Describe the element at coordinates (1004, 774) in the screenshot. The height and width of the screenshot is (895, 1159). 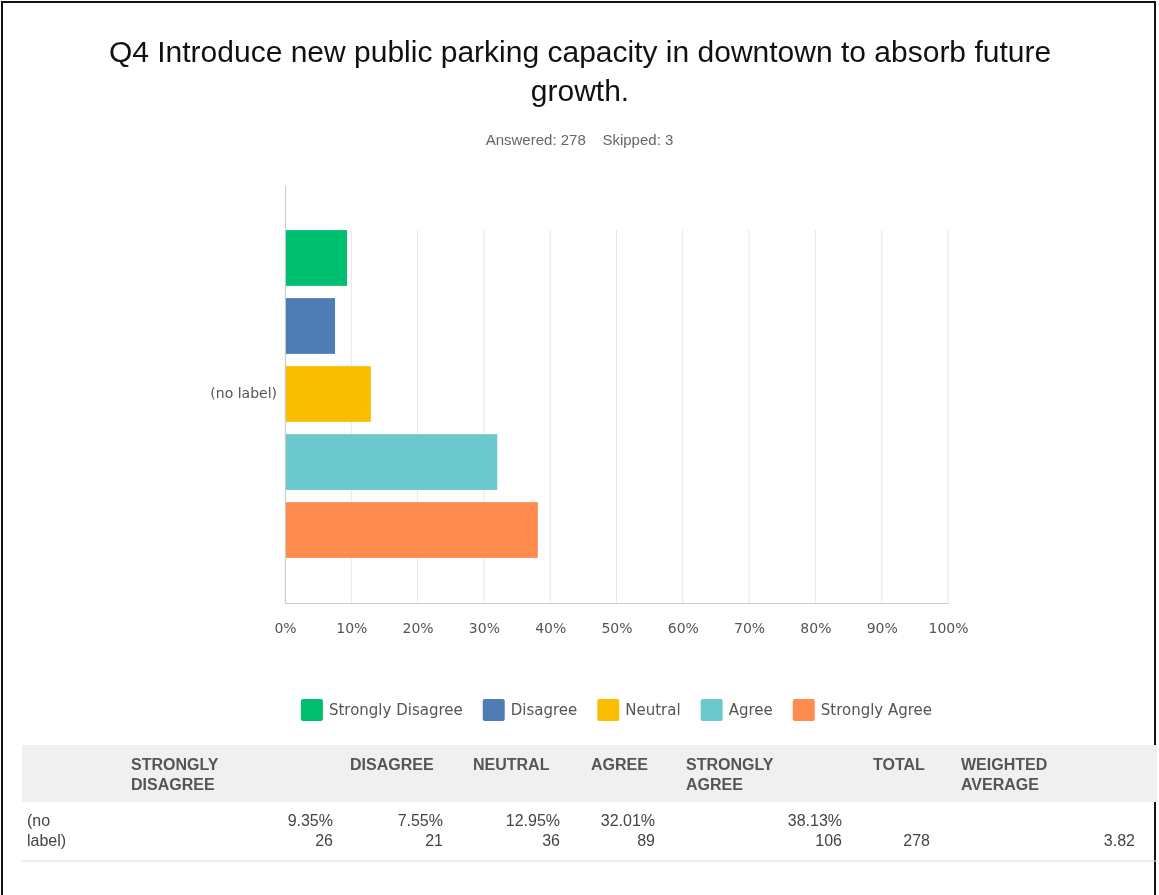
I see `text: WEIGHTED AVERAGE` at that location.